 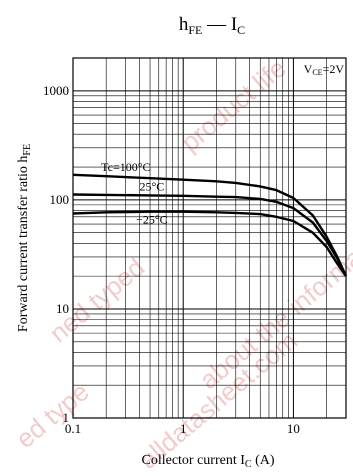 I want to click on ylabel-sub: FE, so click(x=27, y=150).